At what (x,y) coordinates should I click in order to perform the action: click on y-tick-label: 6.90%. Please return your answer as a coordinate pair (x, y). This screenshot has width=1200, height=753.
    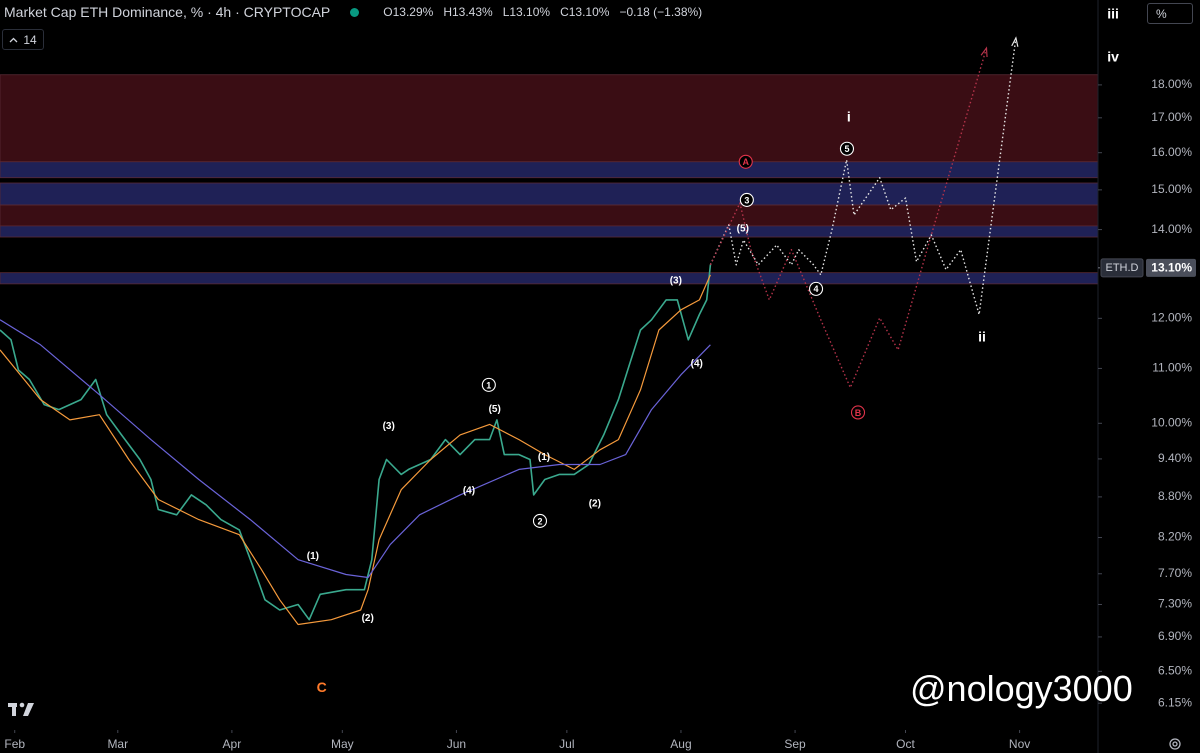
    Looking at the image, I should click on (1175, 636).